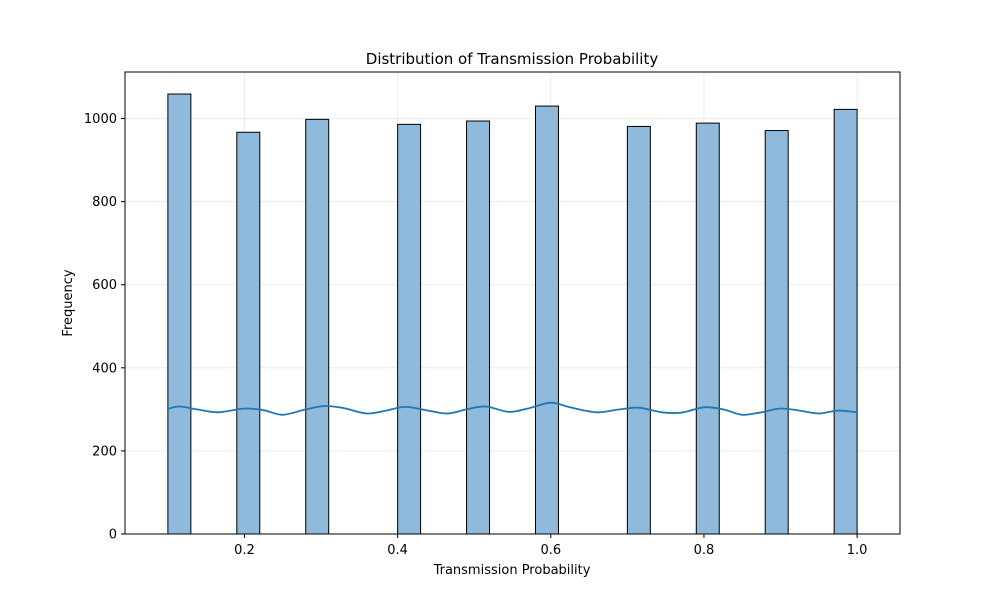 The width and height of the screenshot is (1000, 600). What do you see at coordinates (704, 550) in the screenshot?
I see `x-tick-label: 0.8` at bounding box center [704, 550].